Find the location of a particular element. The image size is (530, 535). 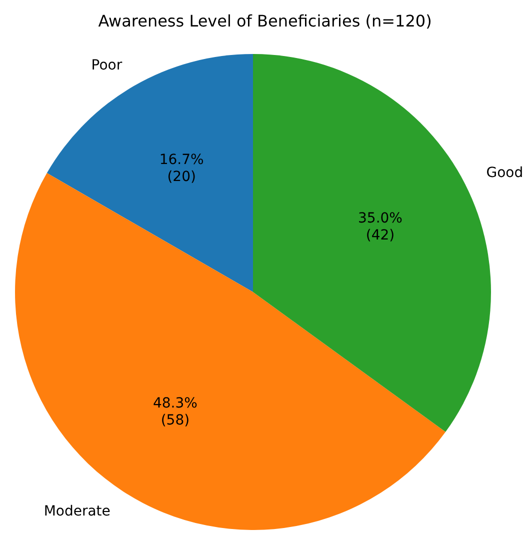

slice-label: Poor is located at coordinates (106, 65).